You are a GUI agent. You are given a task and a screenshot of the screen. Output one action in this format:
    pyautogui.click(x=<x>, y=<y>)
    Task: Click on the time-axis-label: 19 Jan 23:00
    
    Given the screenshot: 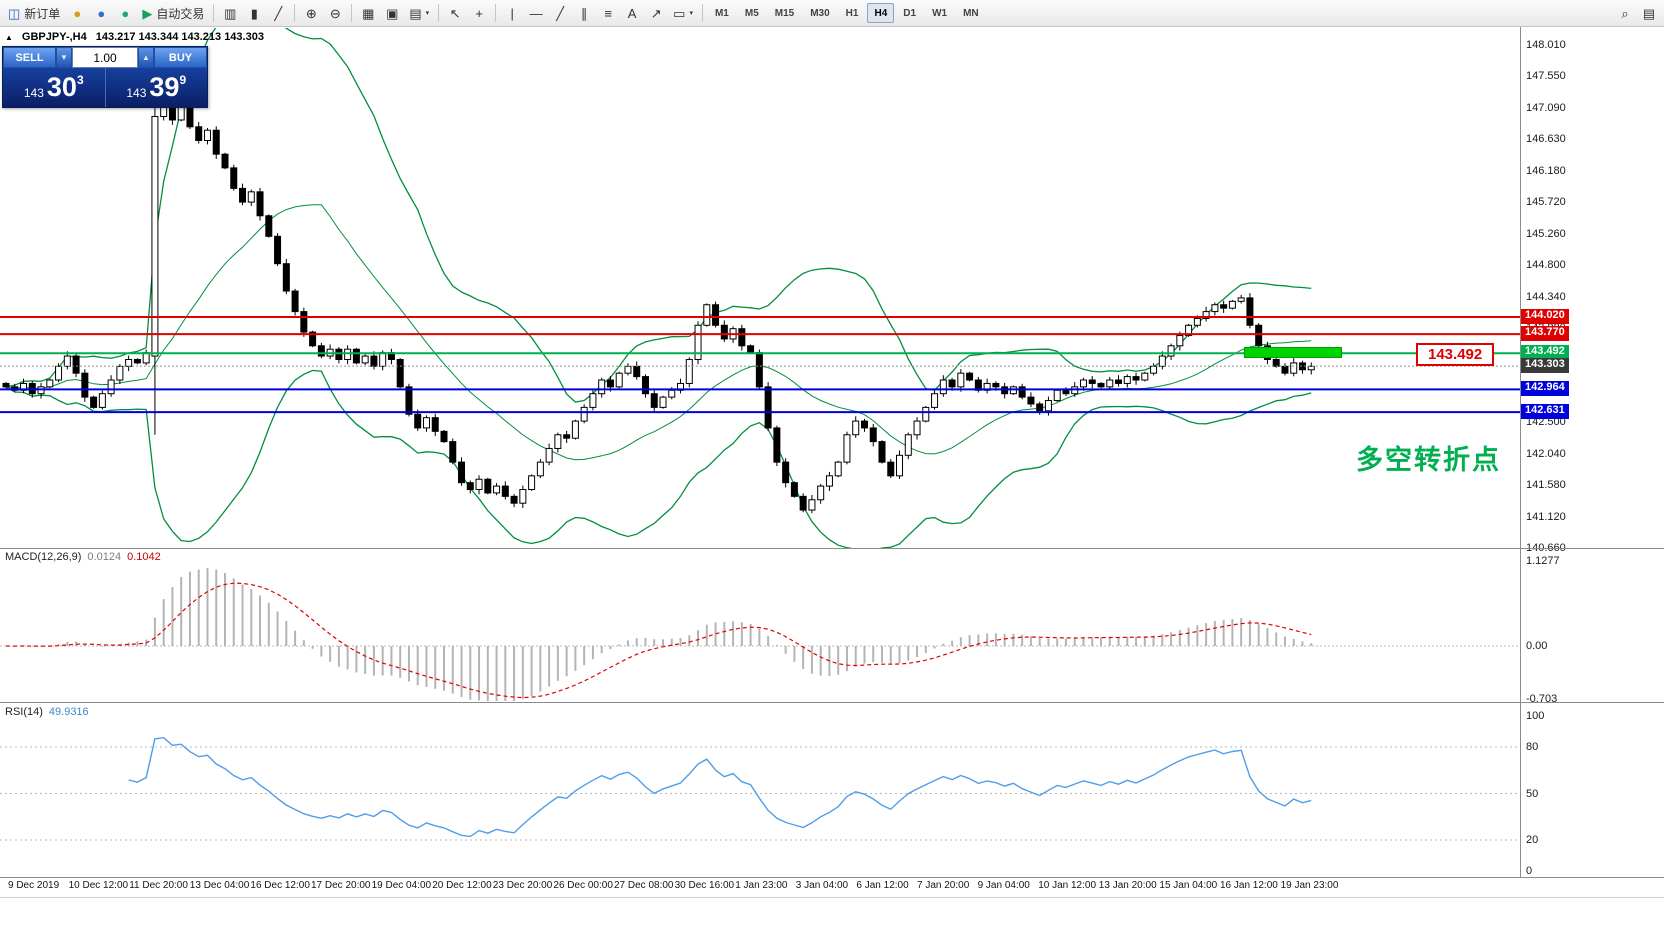 What is the action you would take?
    pyautogui.click(x=1309, y=885)
    